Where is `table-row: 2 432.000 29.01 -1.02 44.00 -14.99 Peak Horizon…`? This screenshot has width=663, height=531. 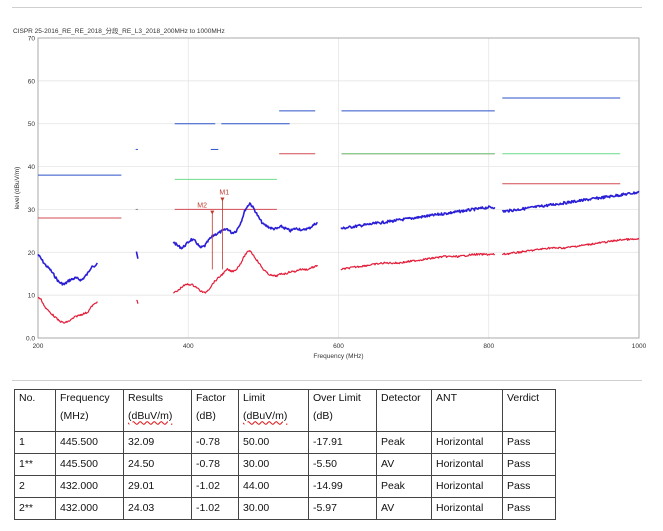
table-row: 2 432.000 29.01 -1.02 44.00 -14.99 Peak Horizon… is located at coordinates (285, 486).